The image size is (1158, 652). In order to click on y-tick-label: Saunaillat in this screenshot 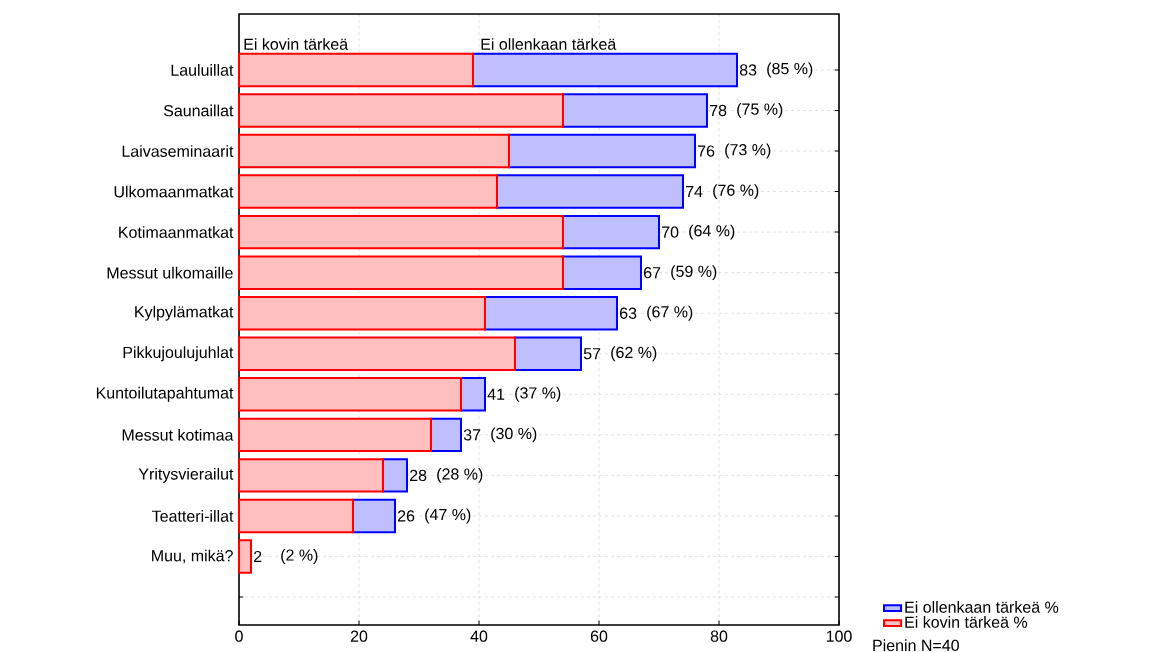, I will do `click(198, 110)`.